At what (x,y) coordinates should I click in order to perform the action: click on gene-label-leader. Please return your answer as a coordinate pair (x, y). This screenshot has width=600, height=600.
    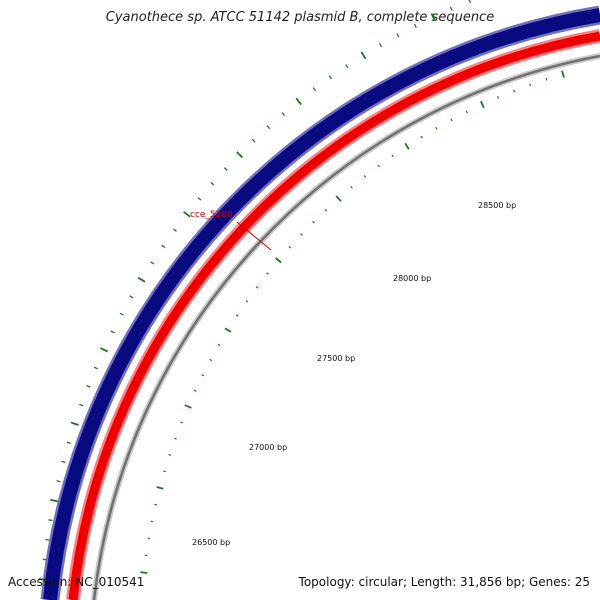
    Looking at the image, I should click on (254, 236).